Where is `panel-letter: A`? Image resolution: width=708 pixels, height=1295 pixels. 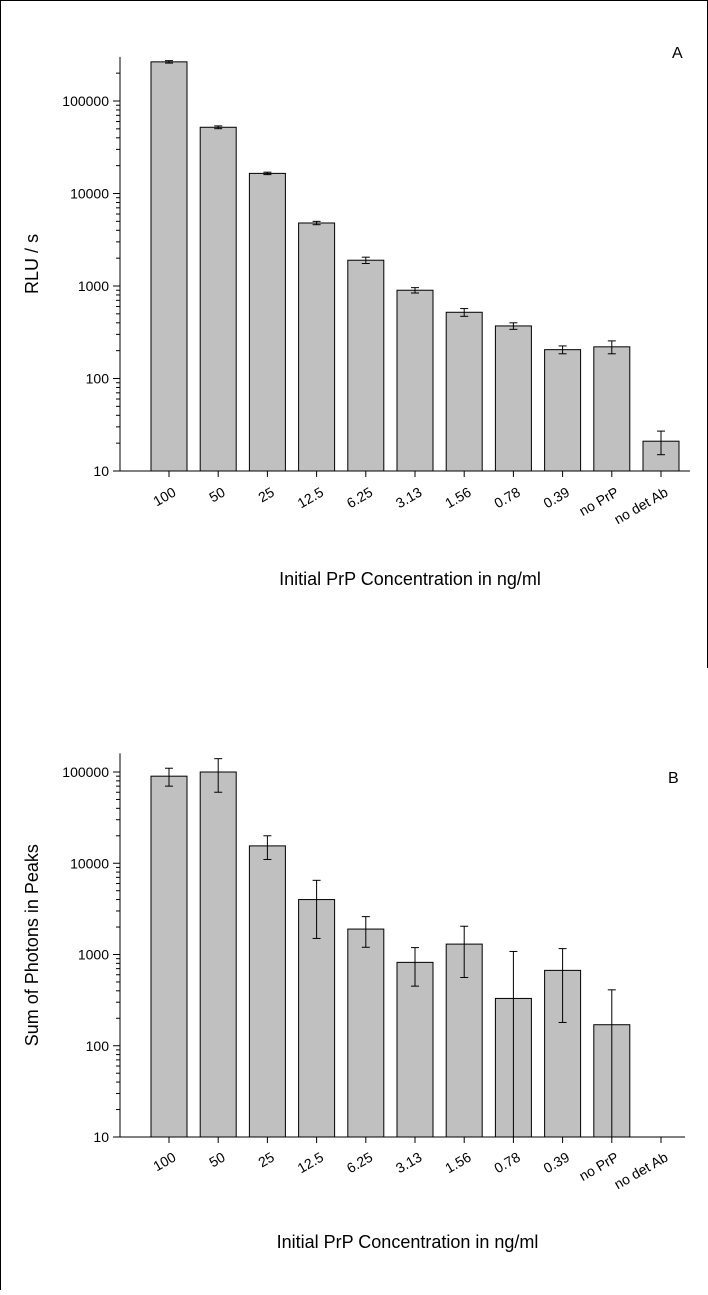 panel-letter: A is located at coordinates (677, 53).